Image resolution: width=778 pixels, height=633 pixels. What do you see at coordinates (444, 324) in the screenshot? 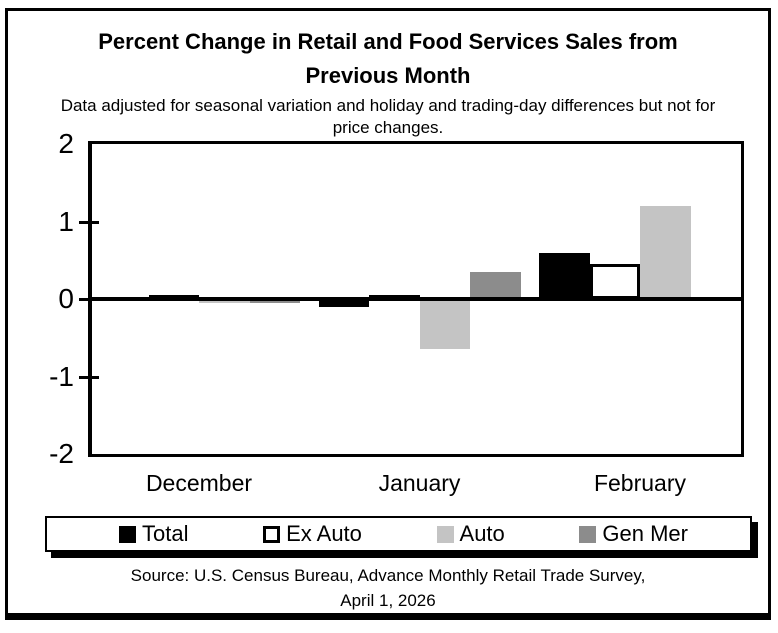
I see `bar-auto-january` at bounding box center [444, 324].